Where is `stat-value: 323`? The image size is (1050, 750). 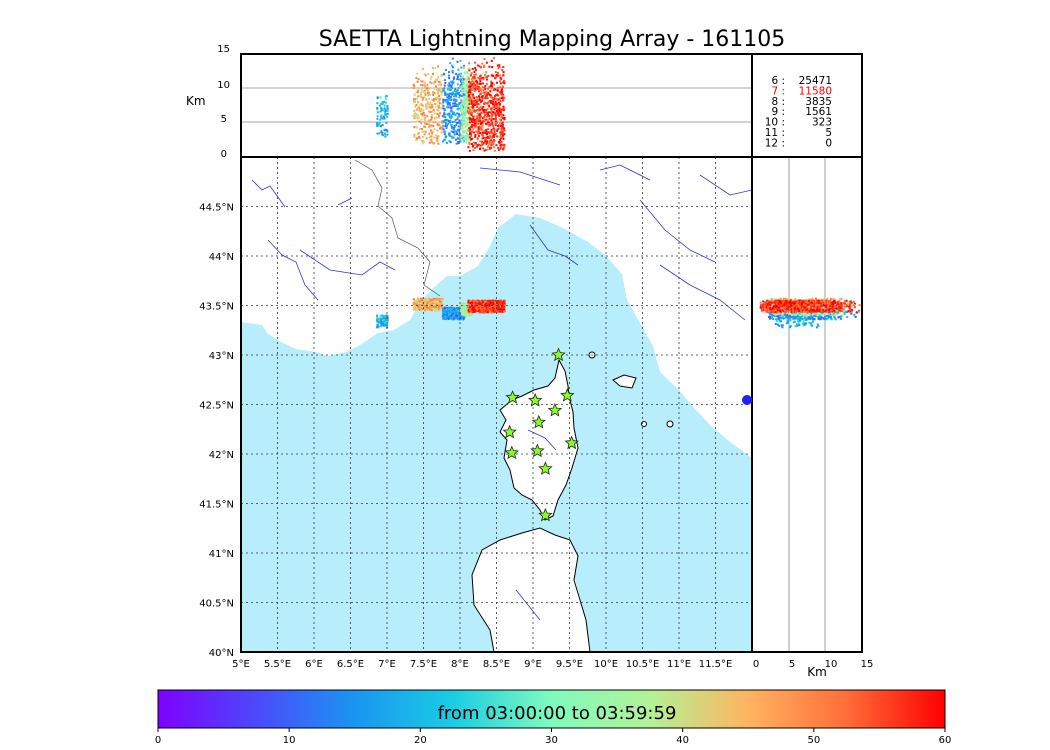 stat-value: 323 is located at coordinates (822, 123).